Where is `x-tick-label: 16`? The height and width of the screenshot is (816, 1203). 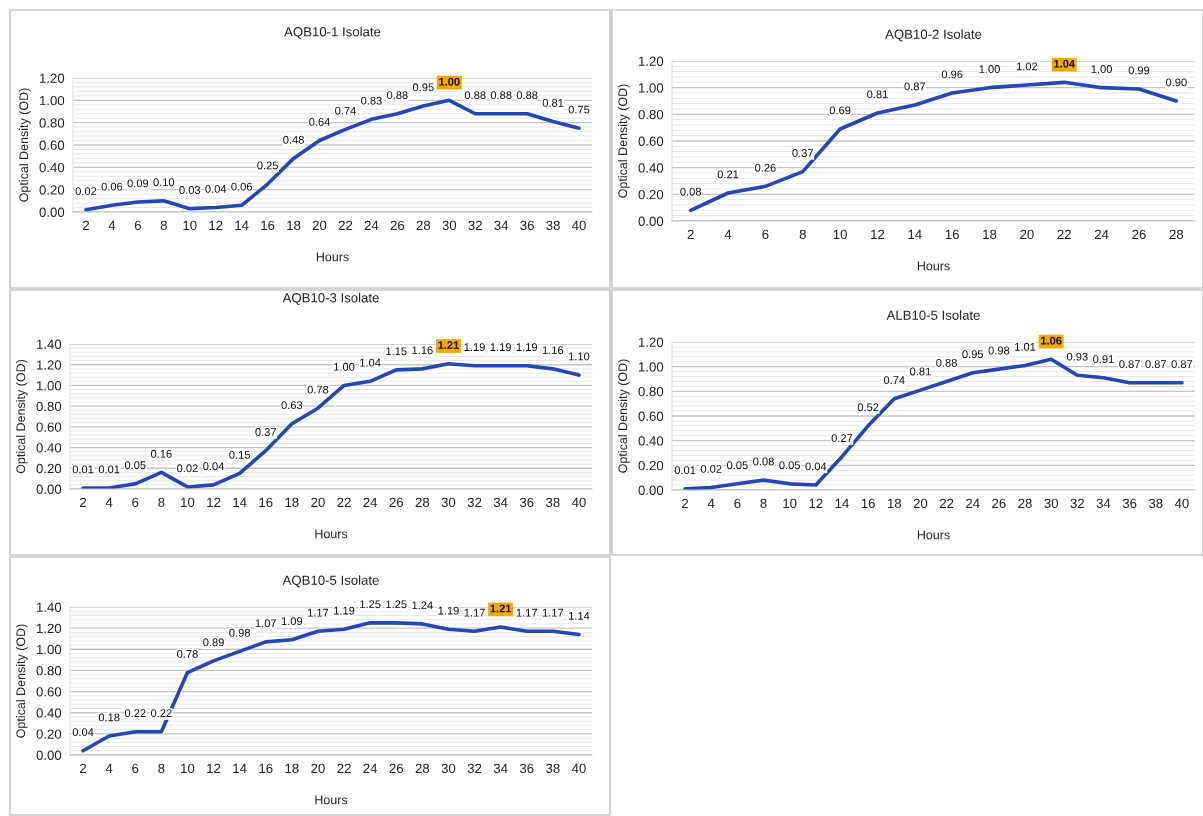
x-tick-label: 16 is located at coordinates (952, 234).